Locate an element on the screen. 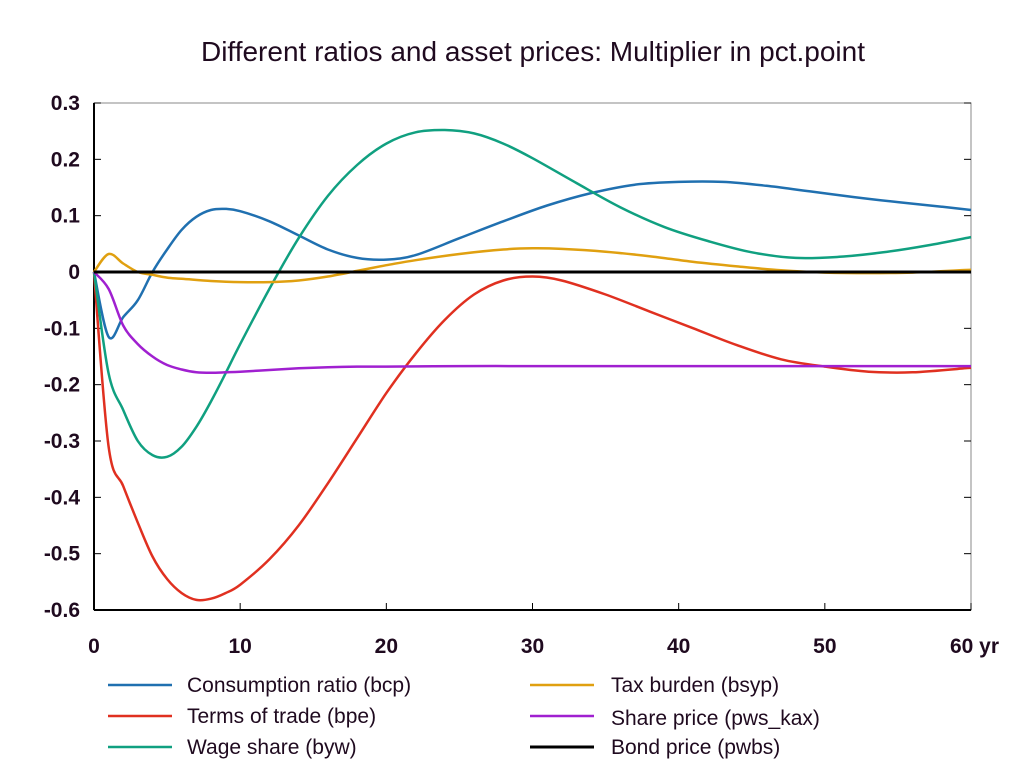  legend-label-wage-share: Wage share (byw) is located at coordinates (272, 747).